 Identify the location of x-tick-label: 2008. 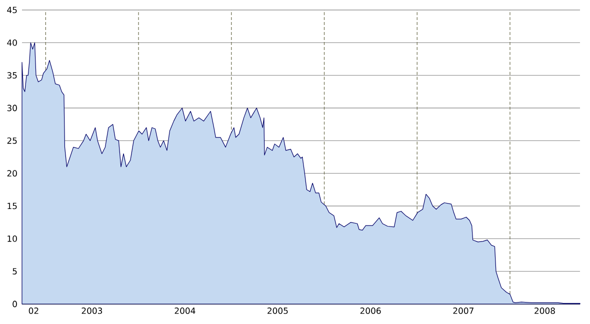
(544, 311).